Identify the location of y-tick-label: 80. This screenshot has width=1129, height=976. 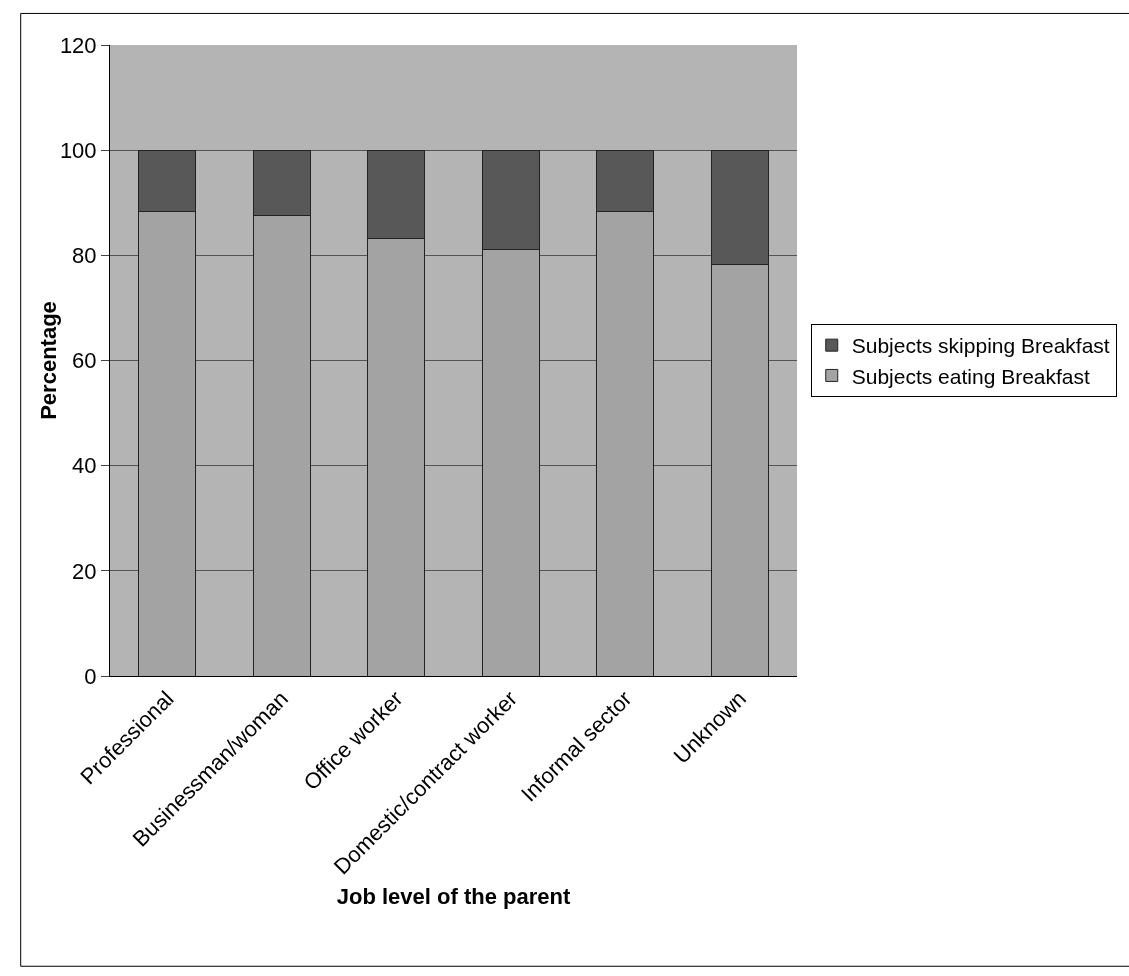
(84, 256).